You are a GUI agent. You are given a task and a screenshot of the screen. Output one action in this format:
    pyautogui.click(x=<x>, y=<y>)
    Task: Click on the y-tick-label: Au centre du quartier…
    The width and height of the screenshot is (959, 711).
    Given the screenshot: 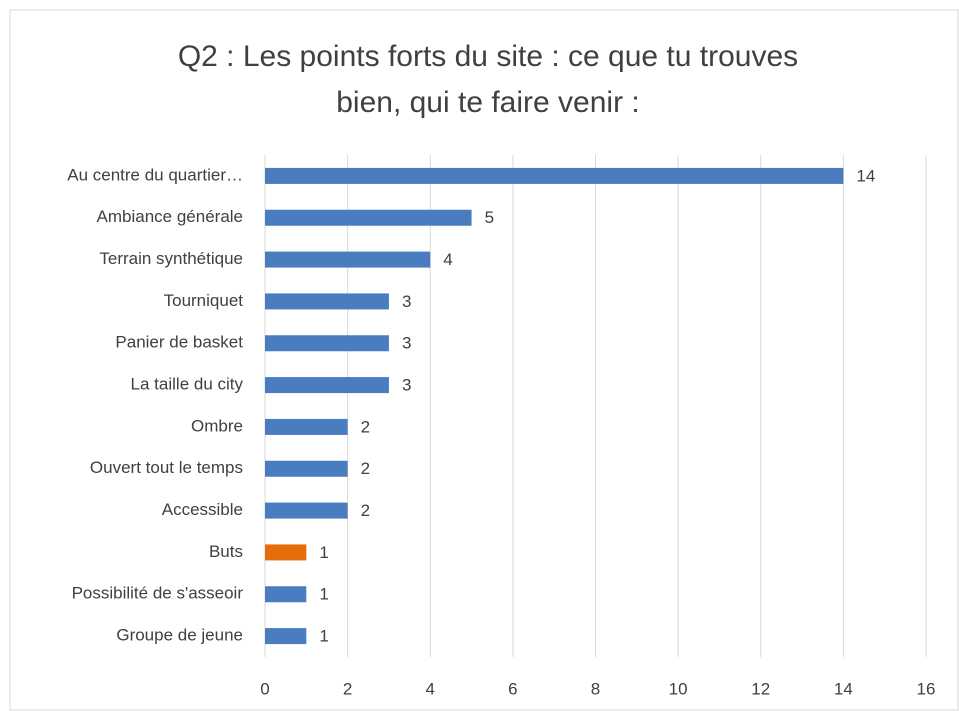 What is the action you would take?
    pyautogui.click(x=155, y=174)
    